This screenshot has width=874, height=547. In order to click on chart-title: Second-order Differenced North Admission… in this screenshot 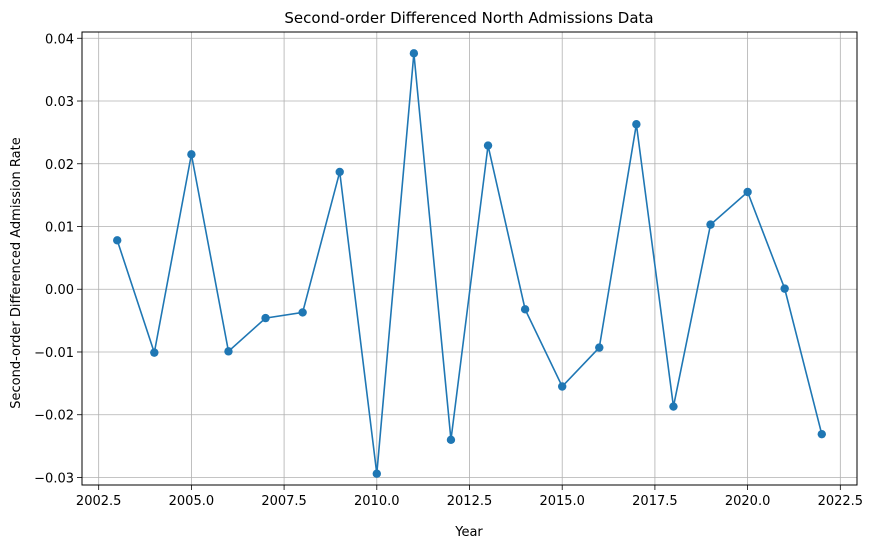, I will do `click(468, 18)`.